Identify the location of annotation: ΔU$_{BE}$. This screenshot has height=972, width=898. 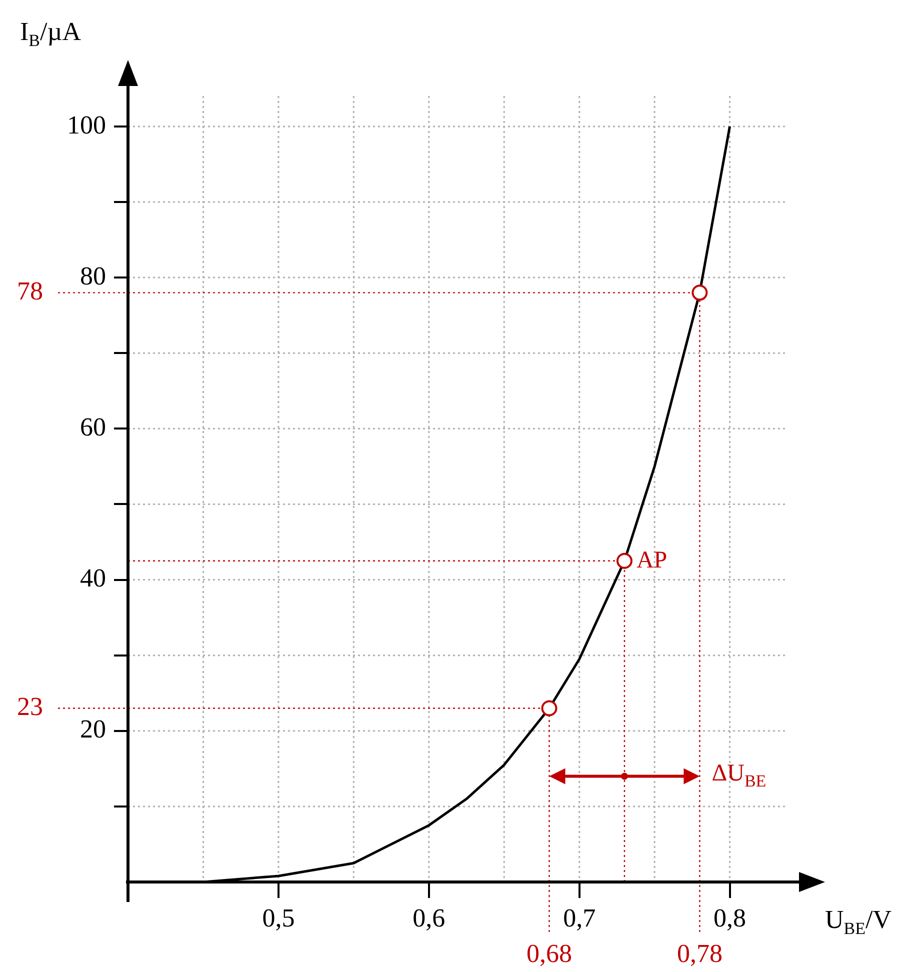
(739, 776).